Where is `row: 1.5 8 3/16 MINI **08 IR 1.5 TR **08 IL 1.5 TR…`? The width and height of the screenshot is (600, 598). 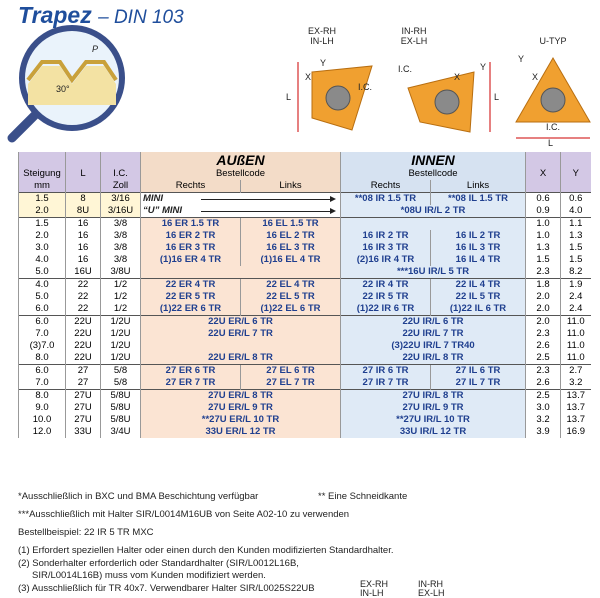 row: 1.5 8 3/16 MINI **08 IR 1.5 TR **08 IL 1.5 TR… is located at coordinates (304, 198).